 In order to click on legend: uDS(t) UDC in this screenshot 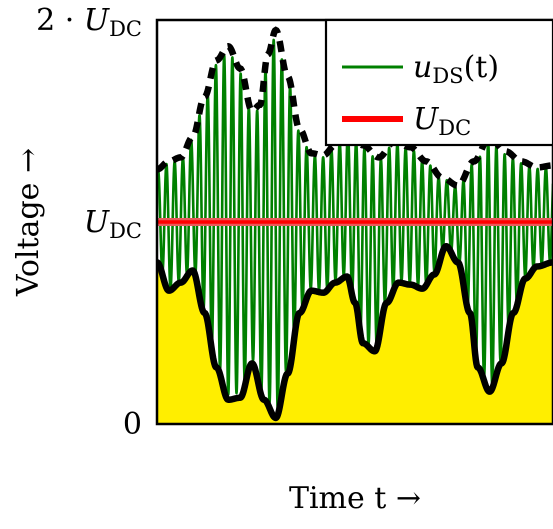, I will do `click(438, 82)`.